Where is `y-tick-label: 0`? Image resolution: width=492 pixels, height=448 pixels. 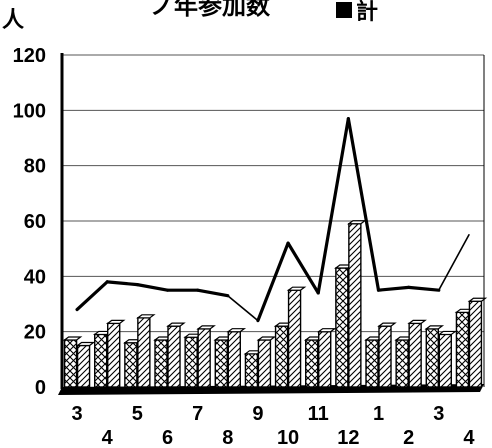 y-tick-label: 0 is located at coordinates (40, 388).